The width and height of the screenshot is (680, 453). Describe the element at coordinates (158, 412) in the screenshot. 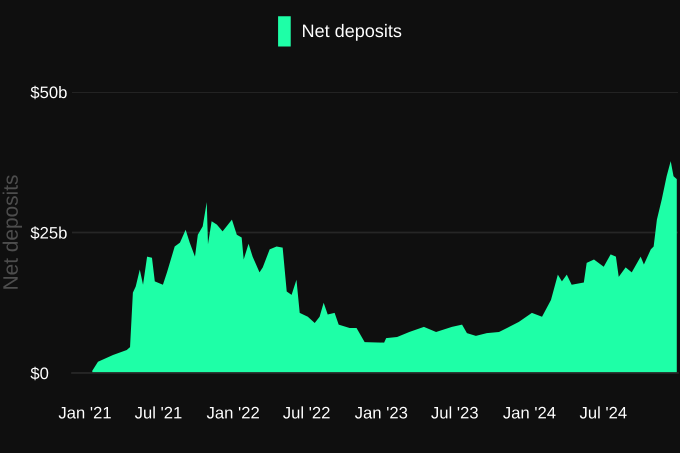

I see `x-tick-label: Jul '21` at that location.